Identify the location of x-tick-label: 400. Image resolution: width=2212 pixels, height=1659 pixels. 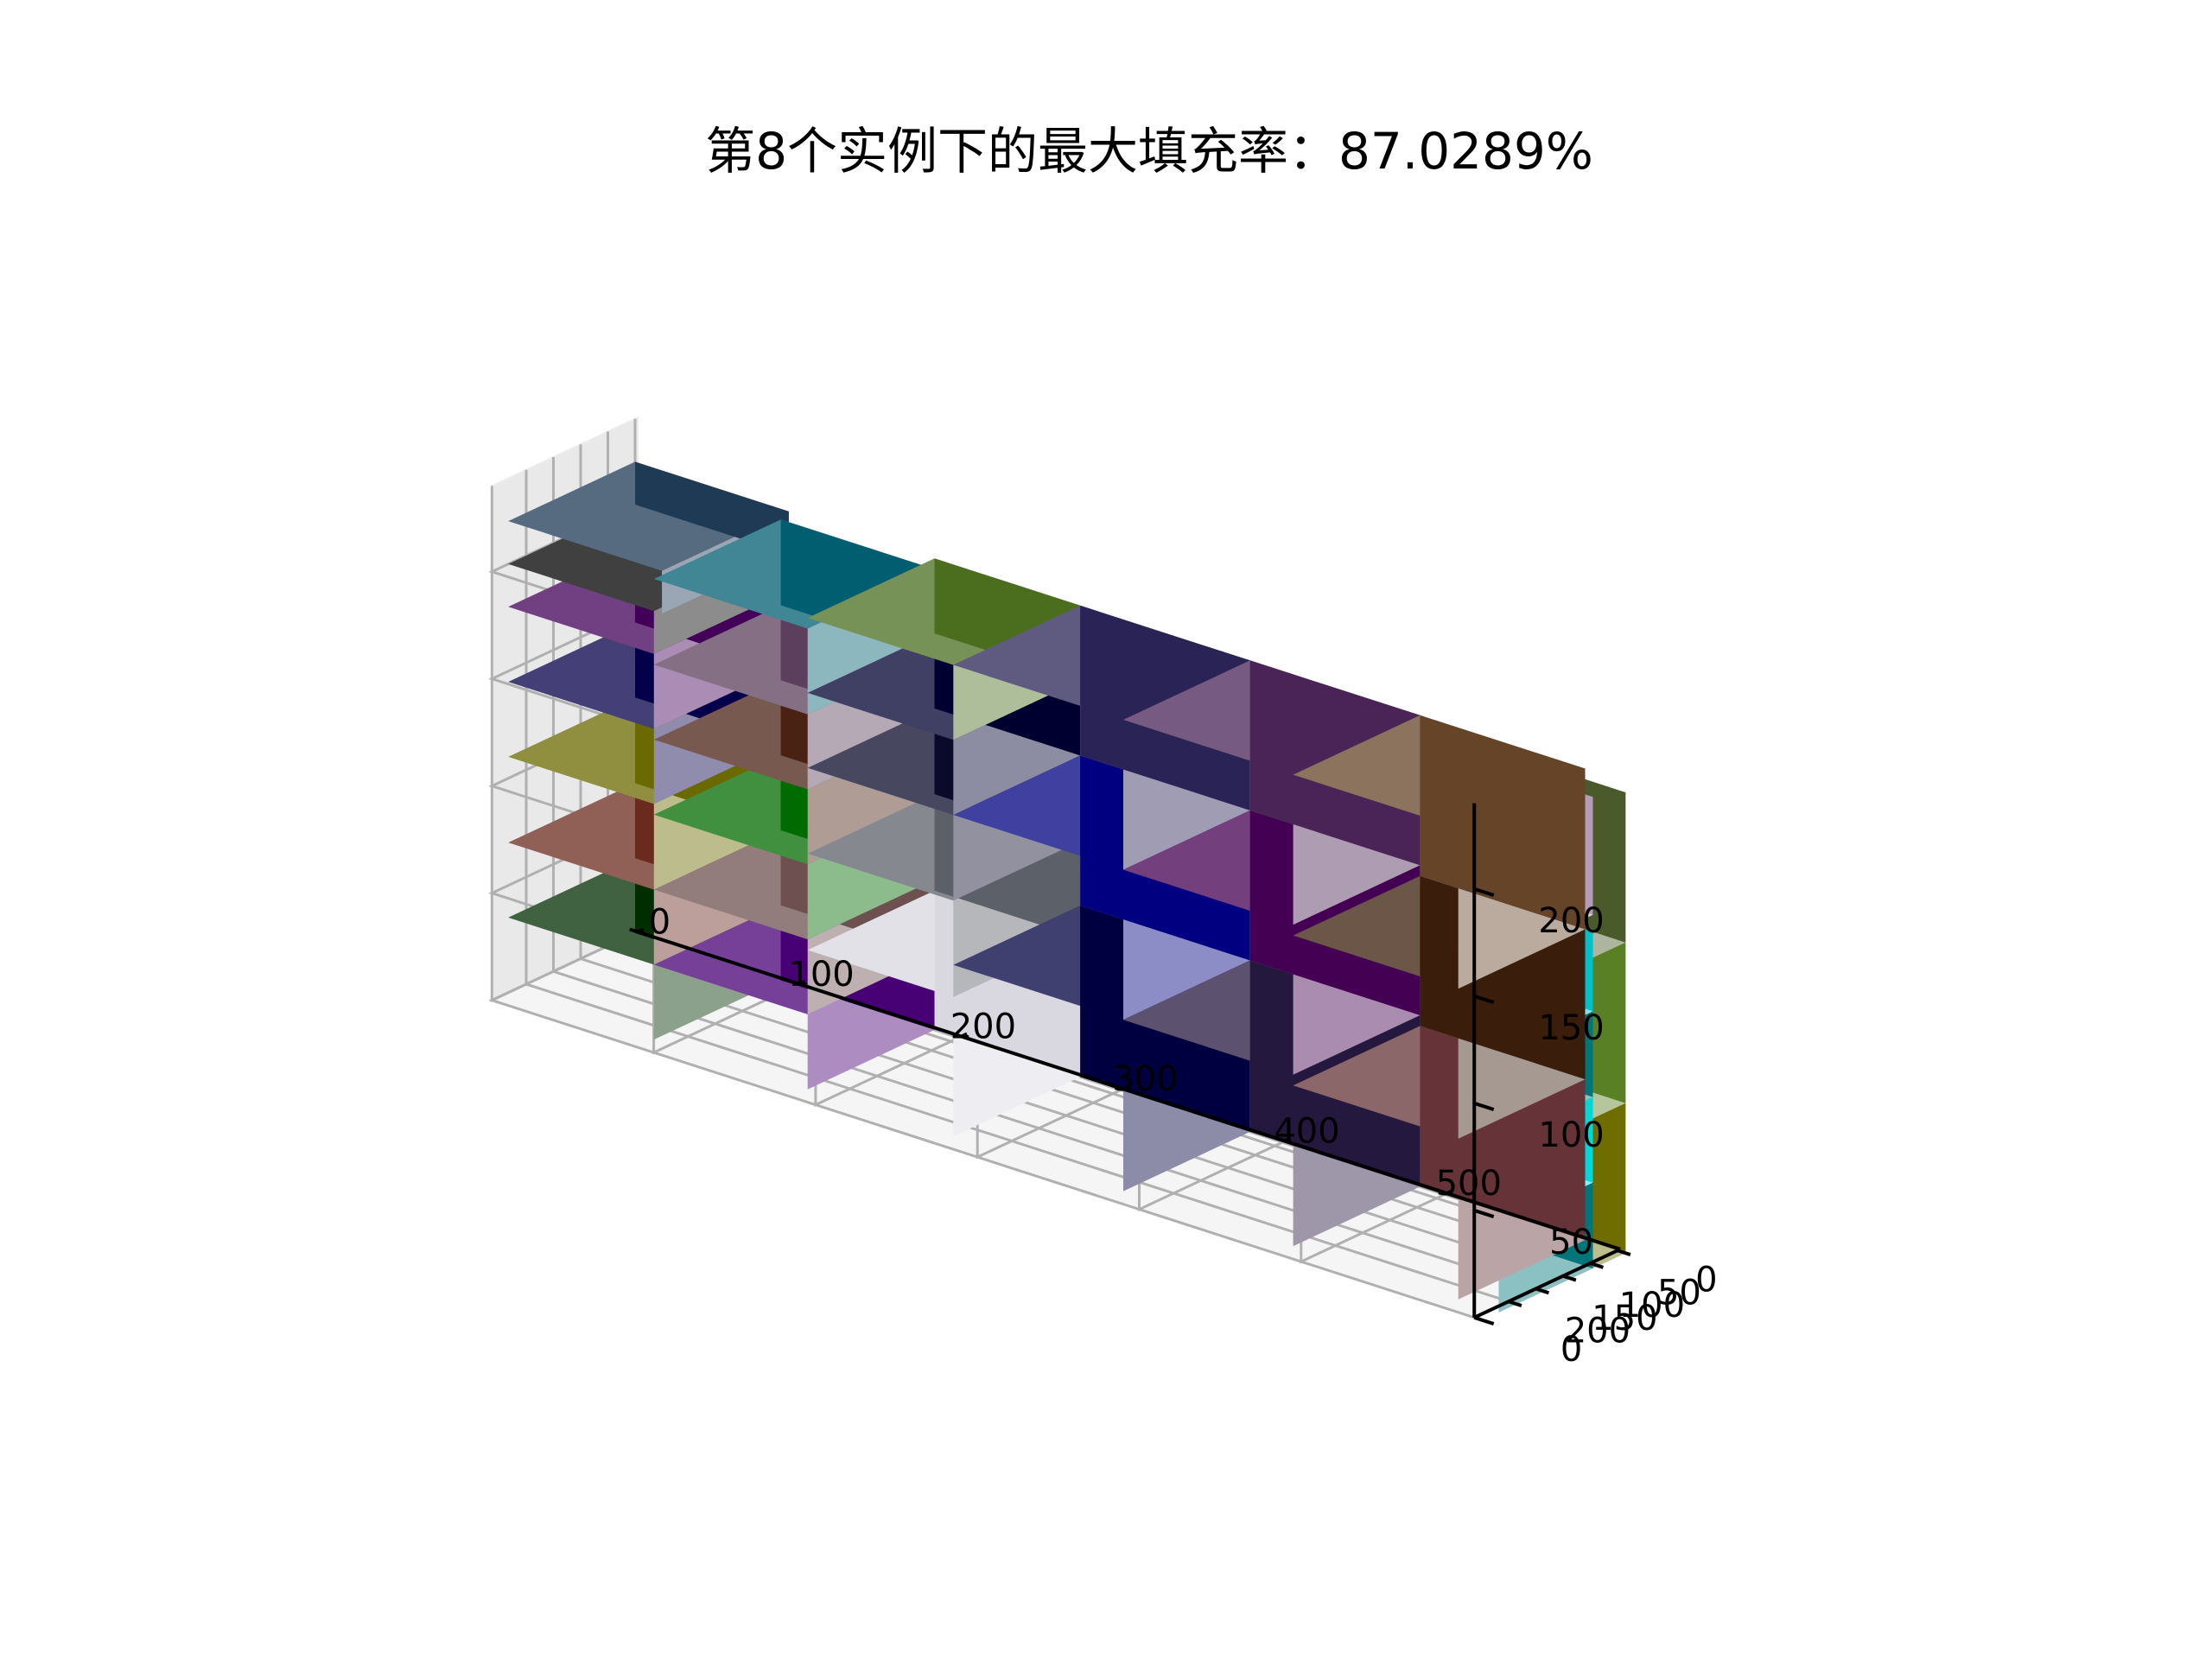
(1306, 1132).